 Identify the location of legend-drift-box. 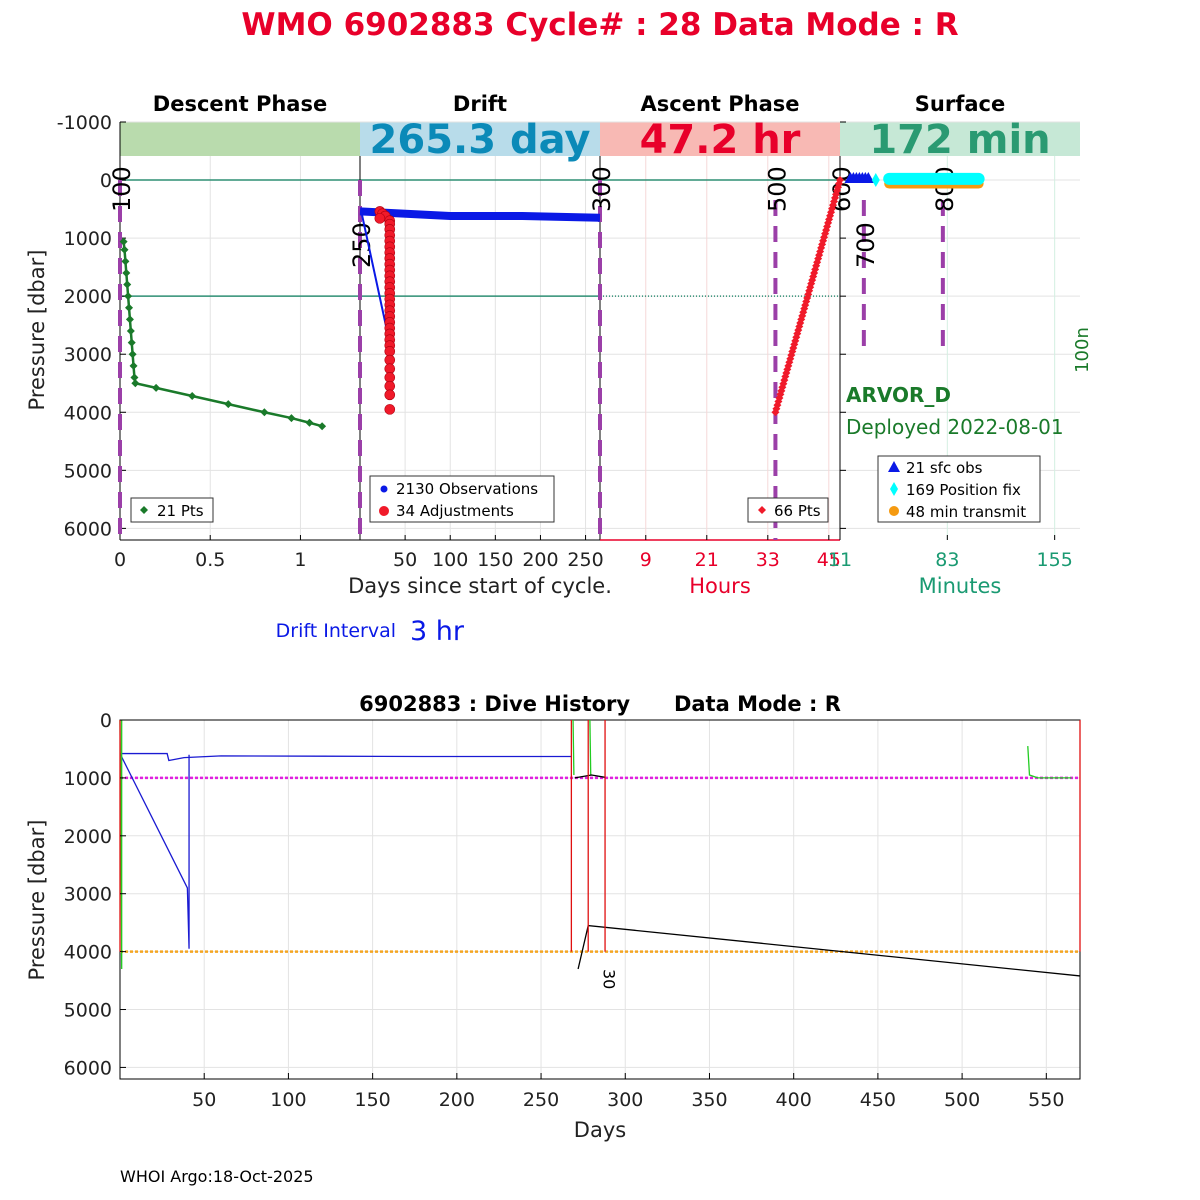
(462, 499).